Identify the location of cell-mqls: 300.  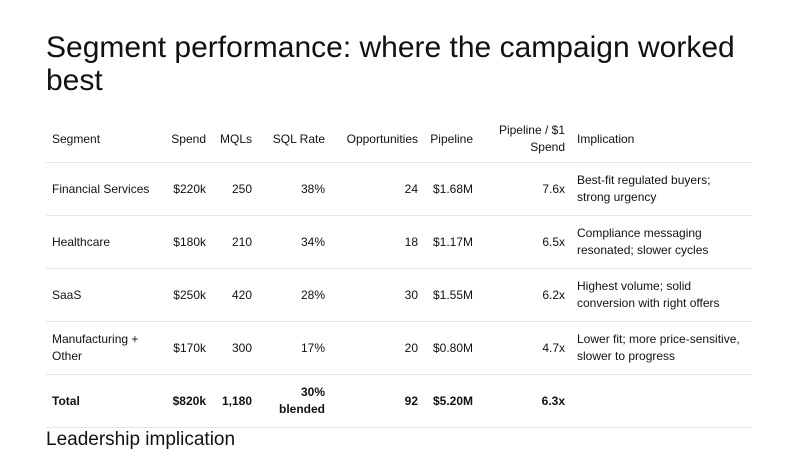
(235, 348).